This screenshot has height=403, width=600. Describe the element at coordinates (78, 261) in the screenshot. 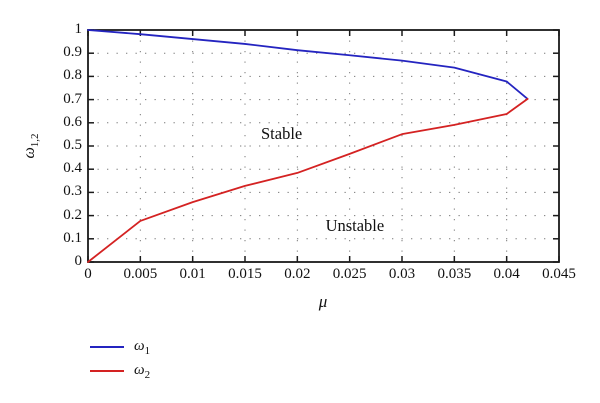

I see `y-tick-label: 0` at that location.